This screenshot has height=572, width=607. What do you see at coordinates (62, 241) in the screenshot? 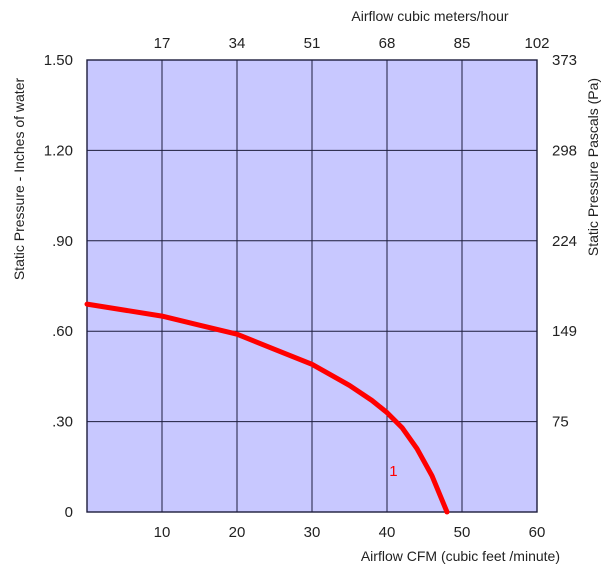
I see `y-tick-label: .90` at bounding box center [62, 241].